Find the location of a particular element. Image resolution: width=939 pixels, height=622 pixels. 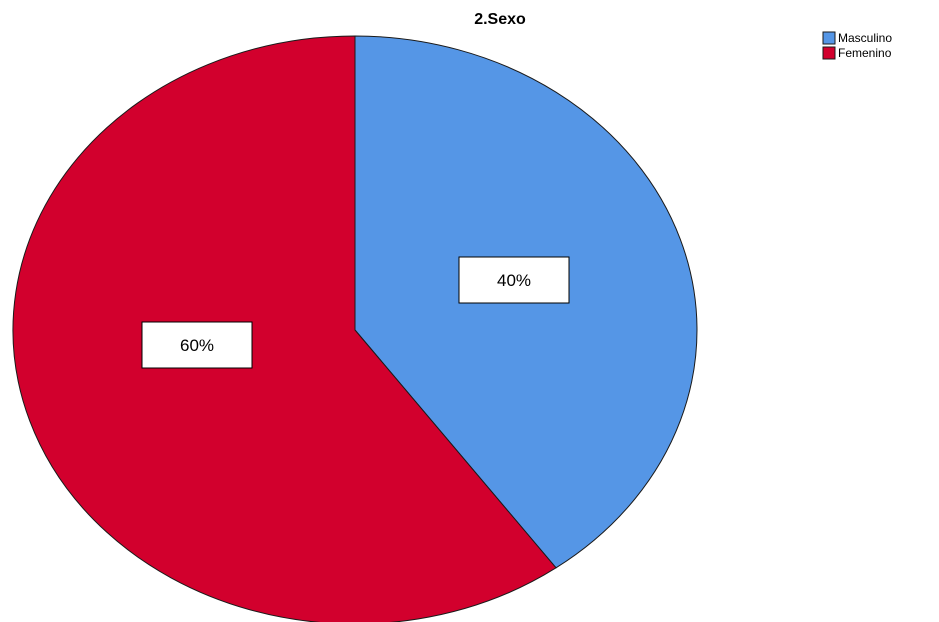

data-label-femenino: 60% is located at coordinates (197, 345).